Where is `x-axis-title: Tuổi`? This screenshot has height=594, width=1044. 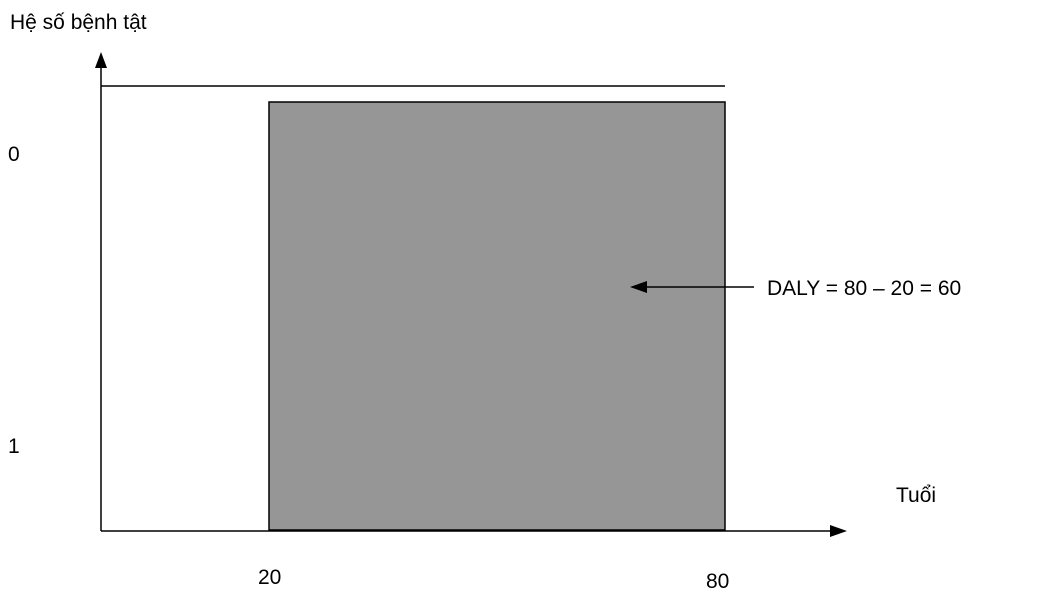 x-axis-title: Tuổi is located at coordinates (916, 495).